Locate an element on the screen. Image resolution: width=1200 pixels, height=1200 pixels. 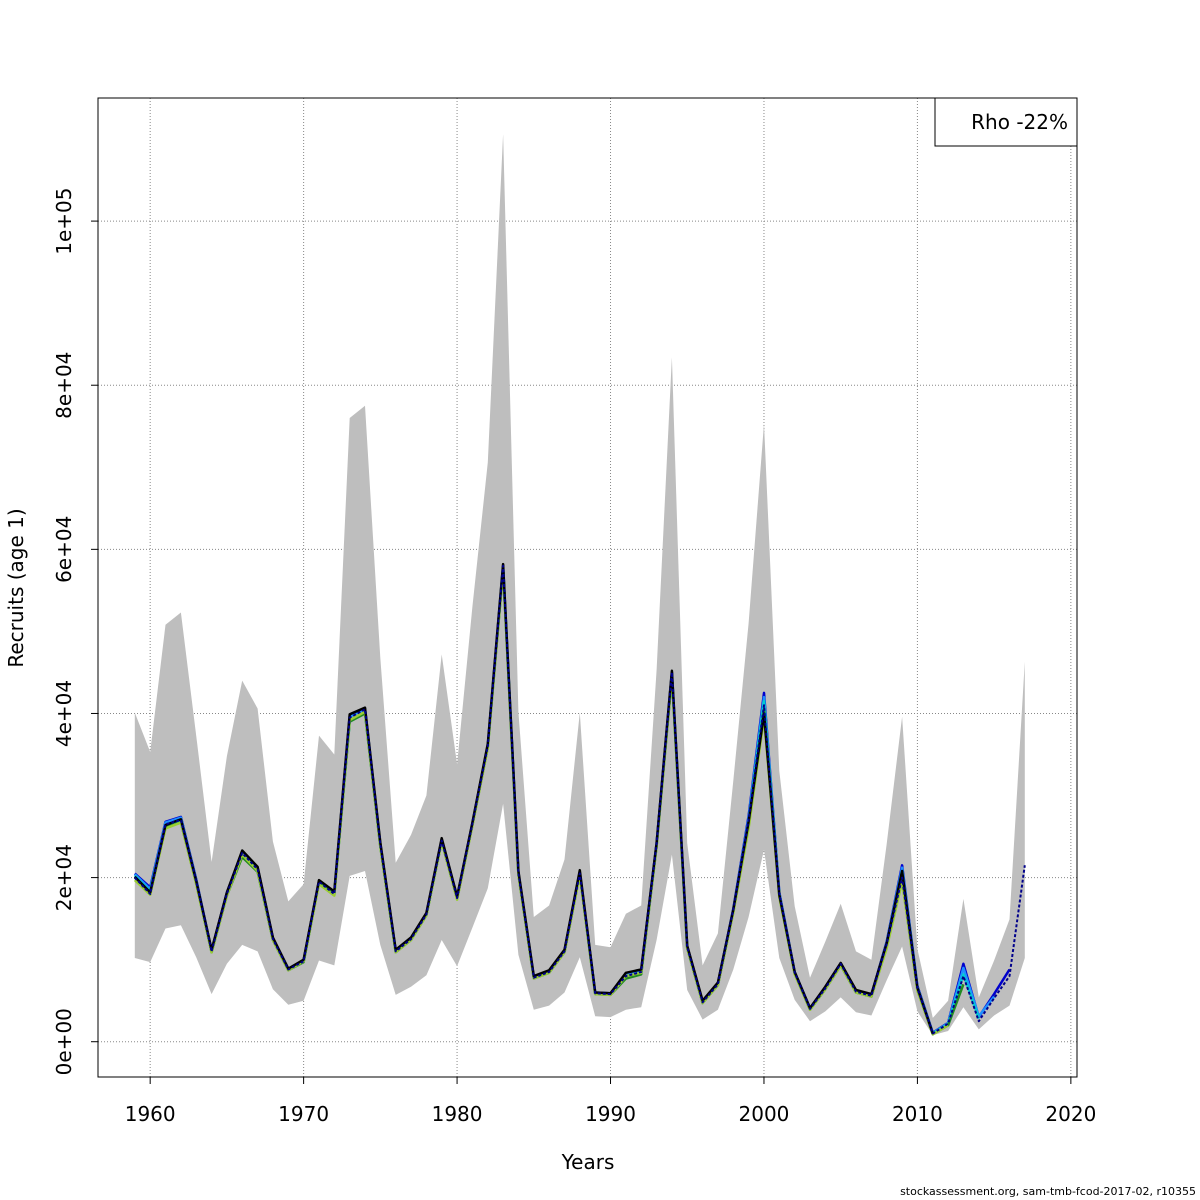
y-tick-label: 4e+04 is located at coordinates (64, 713).